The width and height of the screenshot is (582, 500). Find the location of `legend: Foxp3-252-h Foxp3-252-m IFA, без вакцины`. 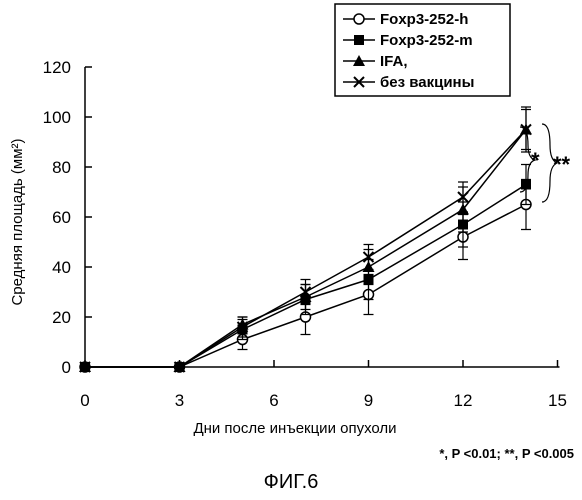

legend: Foxp3-252-h Foxp3-252-m IFA, без вакцины is located at coordinates (422, 50).